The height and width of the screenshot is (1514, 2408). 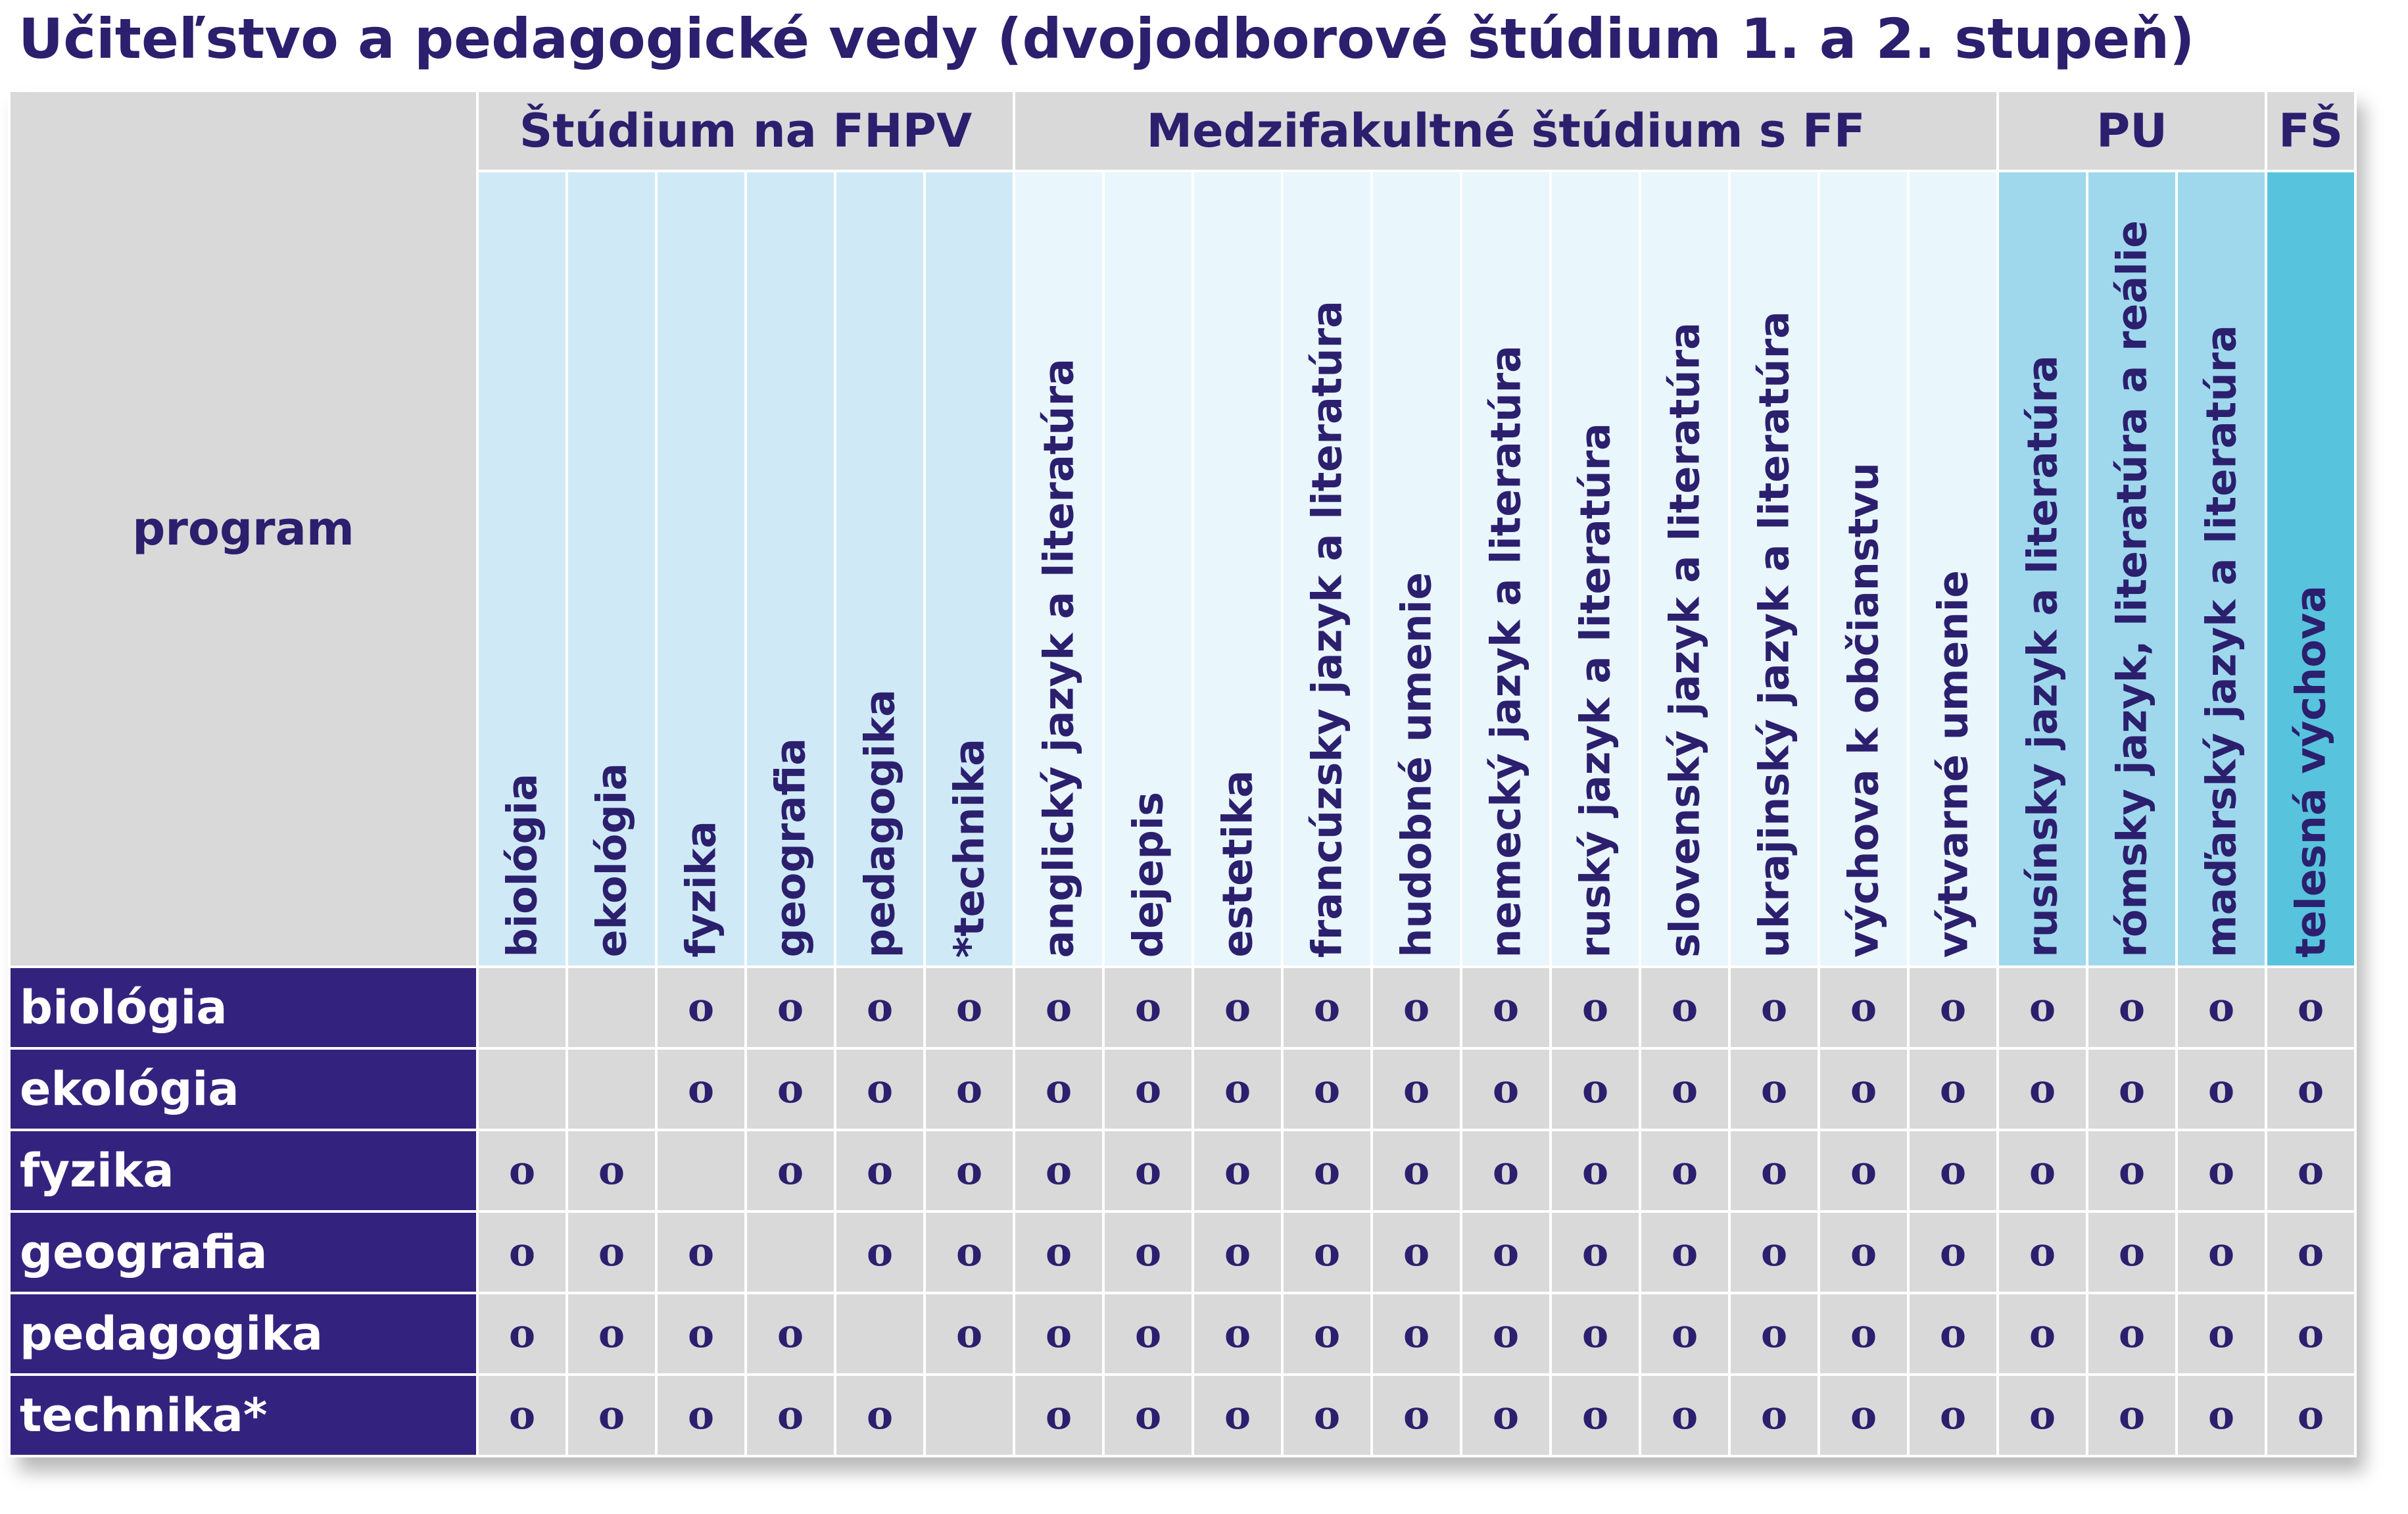 What do you see at coordinates (970, 848) in the screenshot?
I see `column-header-label: *technika` at bounding box center [970, 848].